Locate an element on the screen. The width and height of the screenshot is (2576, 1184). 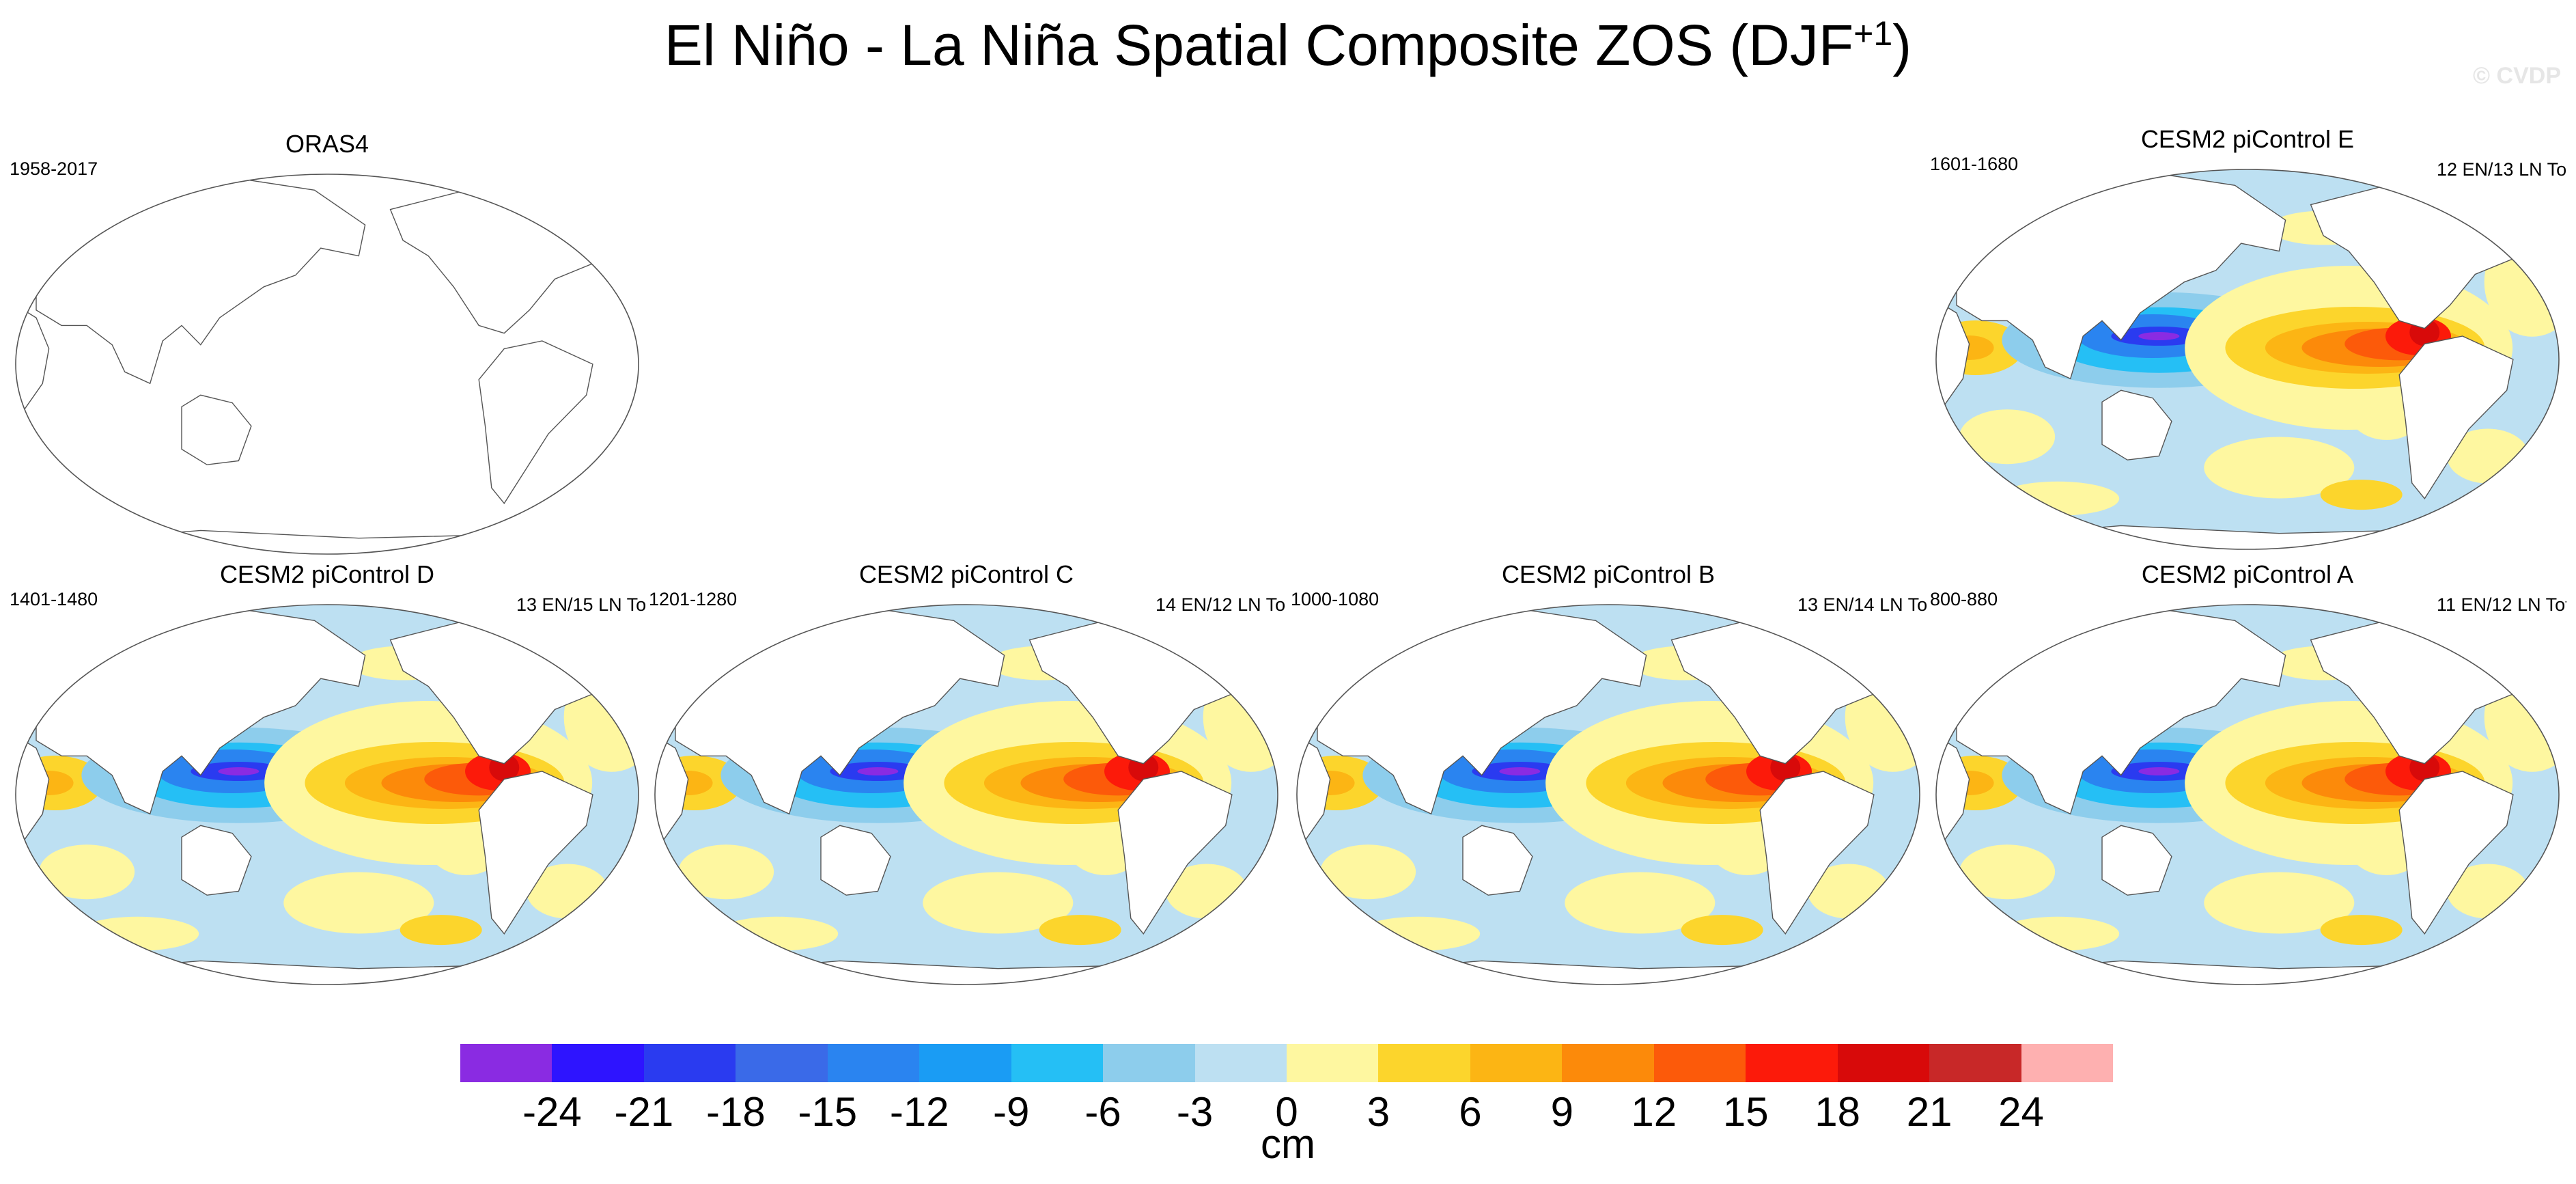
panel-years: 1201-1280 is located at coordinates (693, 599).